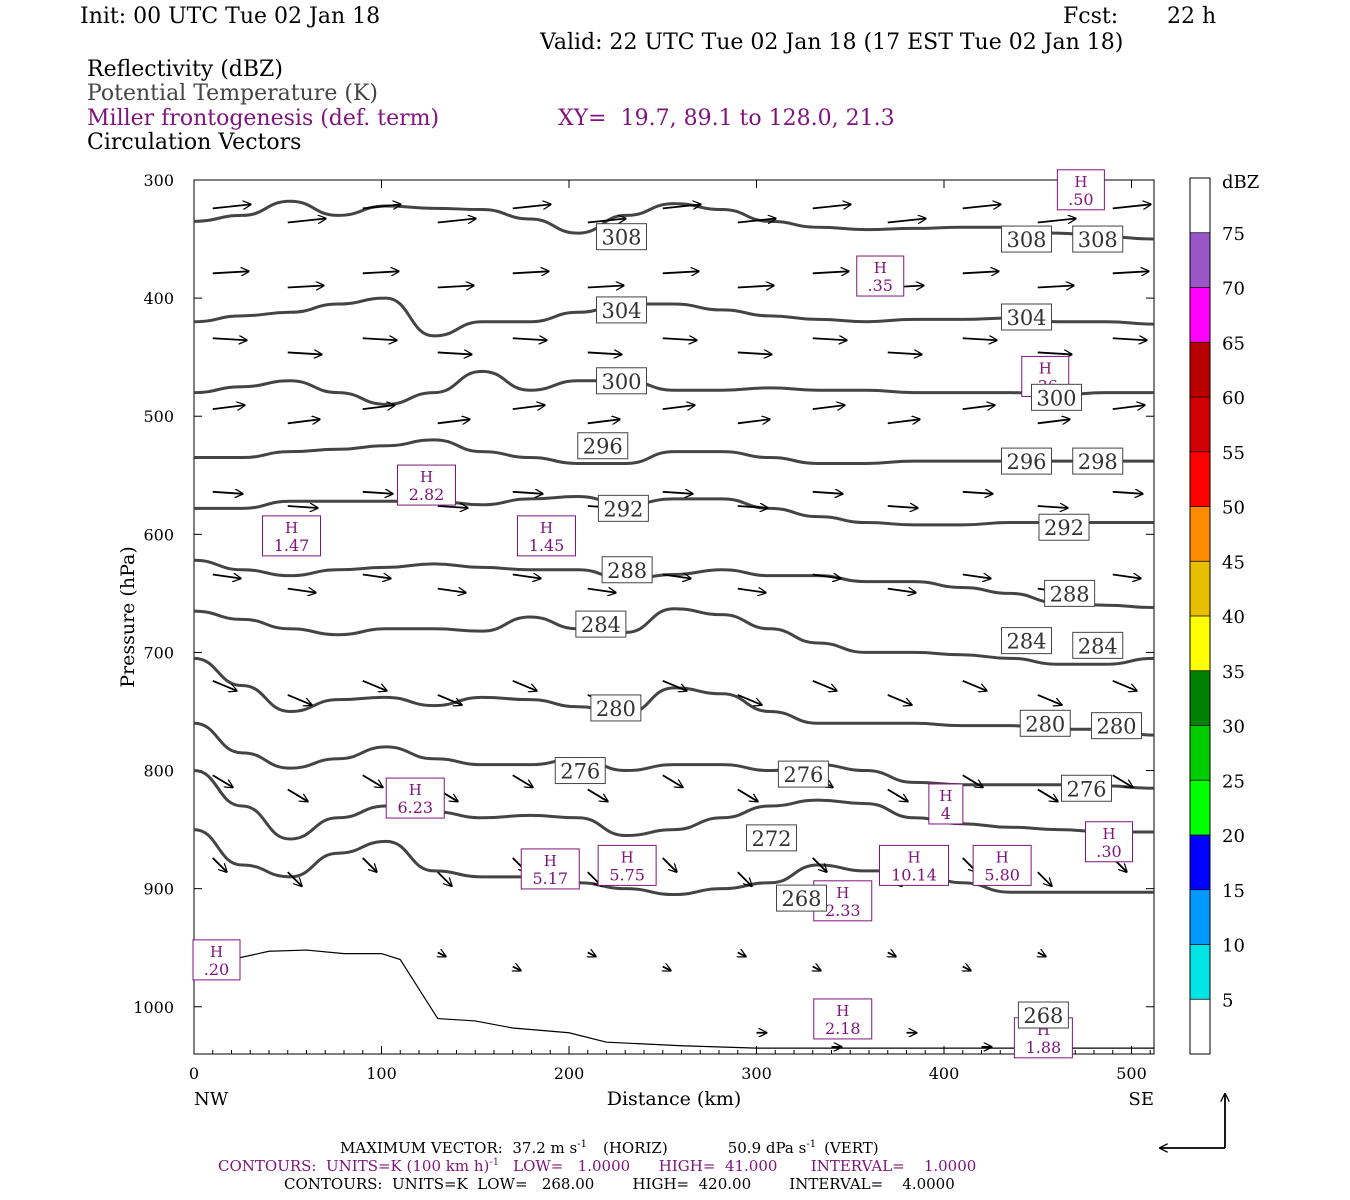 This screenshot has height=1200, width=1350. What do you see at coordinates (1044, 1047) in the screenshot?
I see `frontogenesis-value: 1.88` at bounding box center [1044, 1047].